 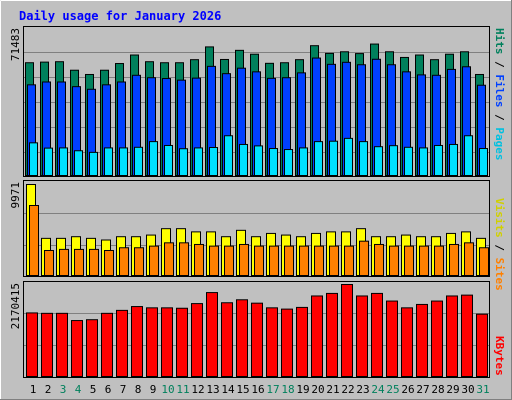 What do you see at coordinates (15, 195) in the screenshot?
I see `y-max-label-visits: 9971` at bounding box center [15, 195].